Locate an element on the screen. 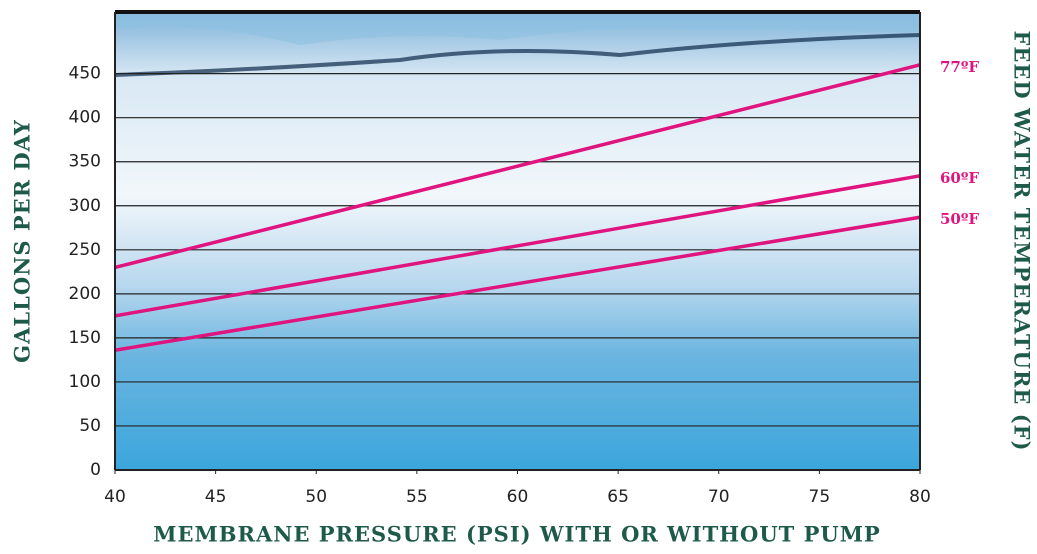 The image size is (1037, 554). y-tick-label: 400 is located at coordinates (85, 118).